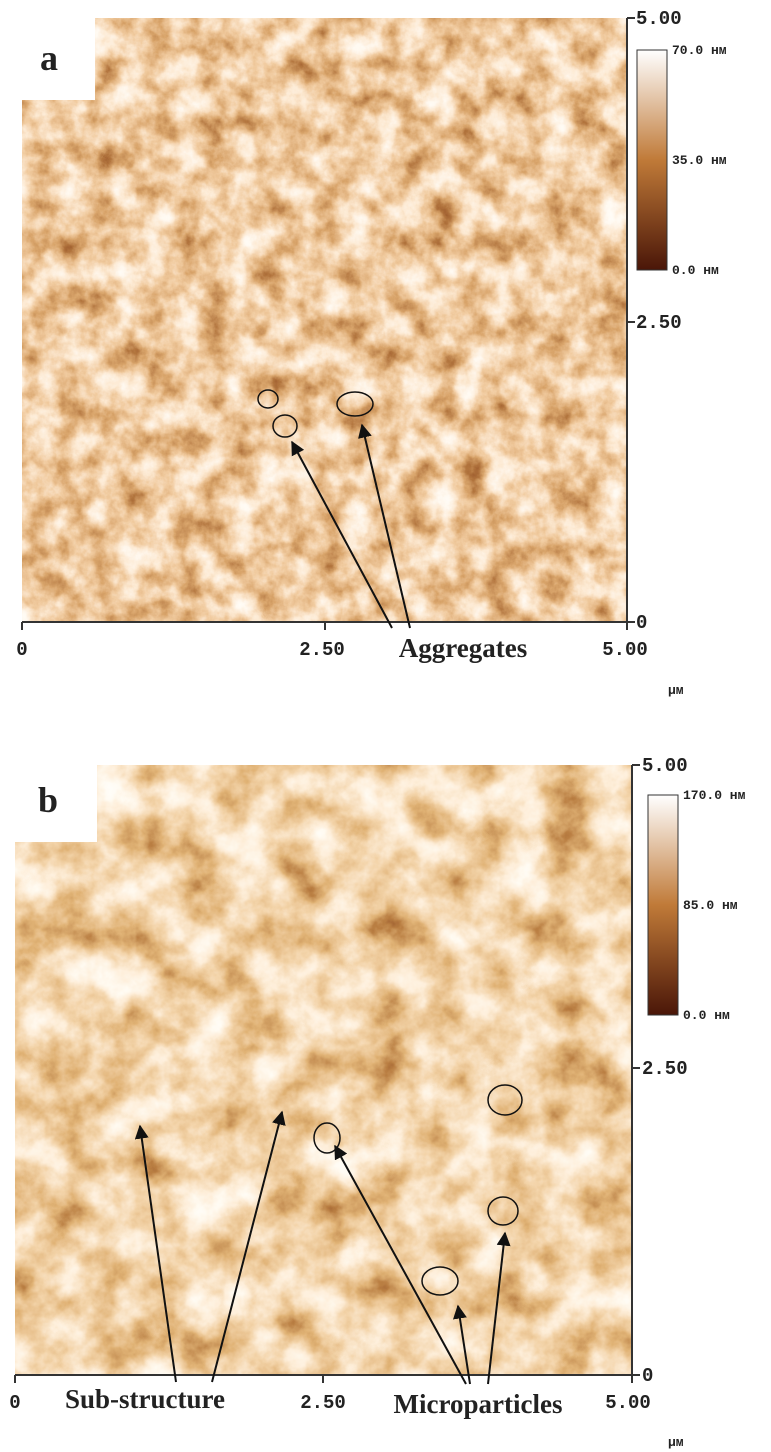 The width and height of the screenshot is (771, 1452). Describe the element at coordinates (714, 795) in the screenshot. I see `colorbar-label: 170.0 нм` at that location.